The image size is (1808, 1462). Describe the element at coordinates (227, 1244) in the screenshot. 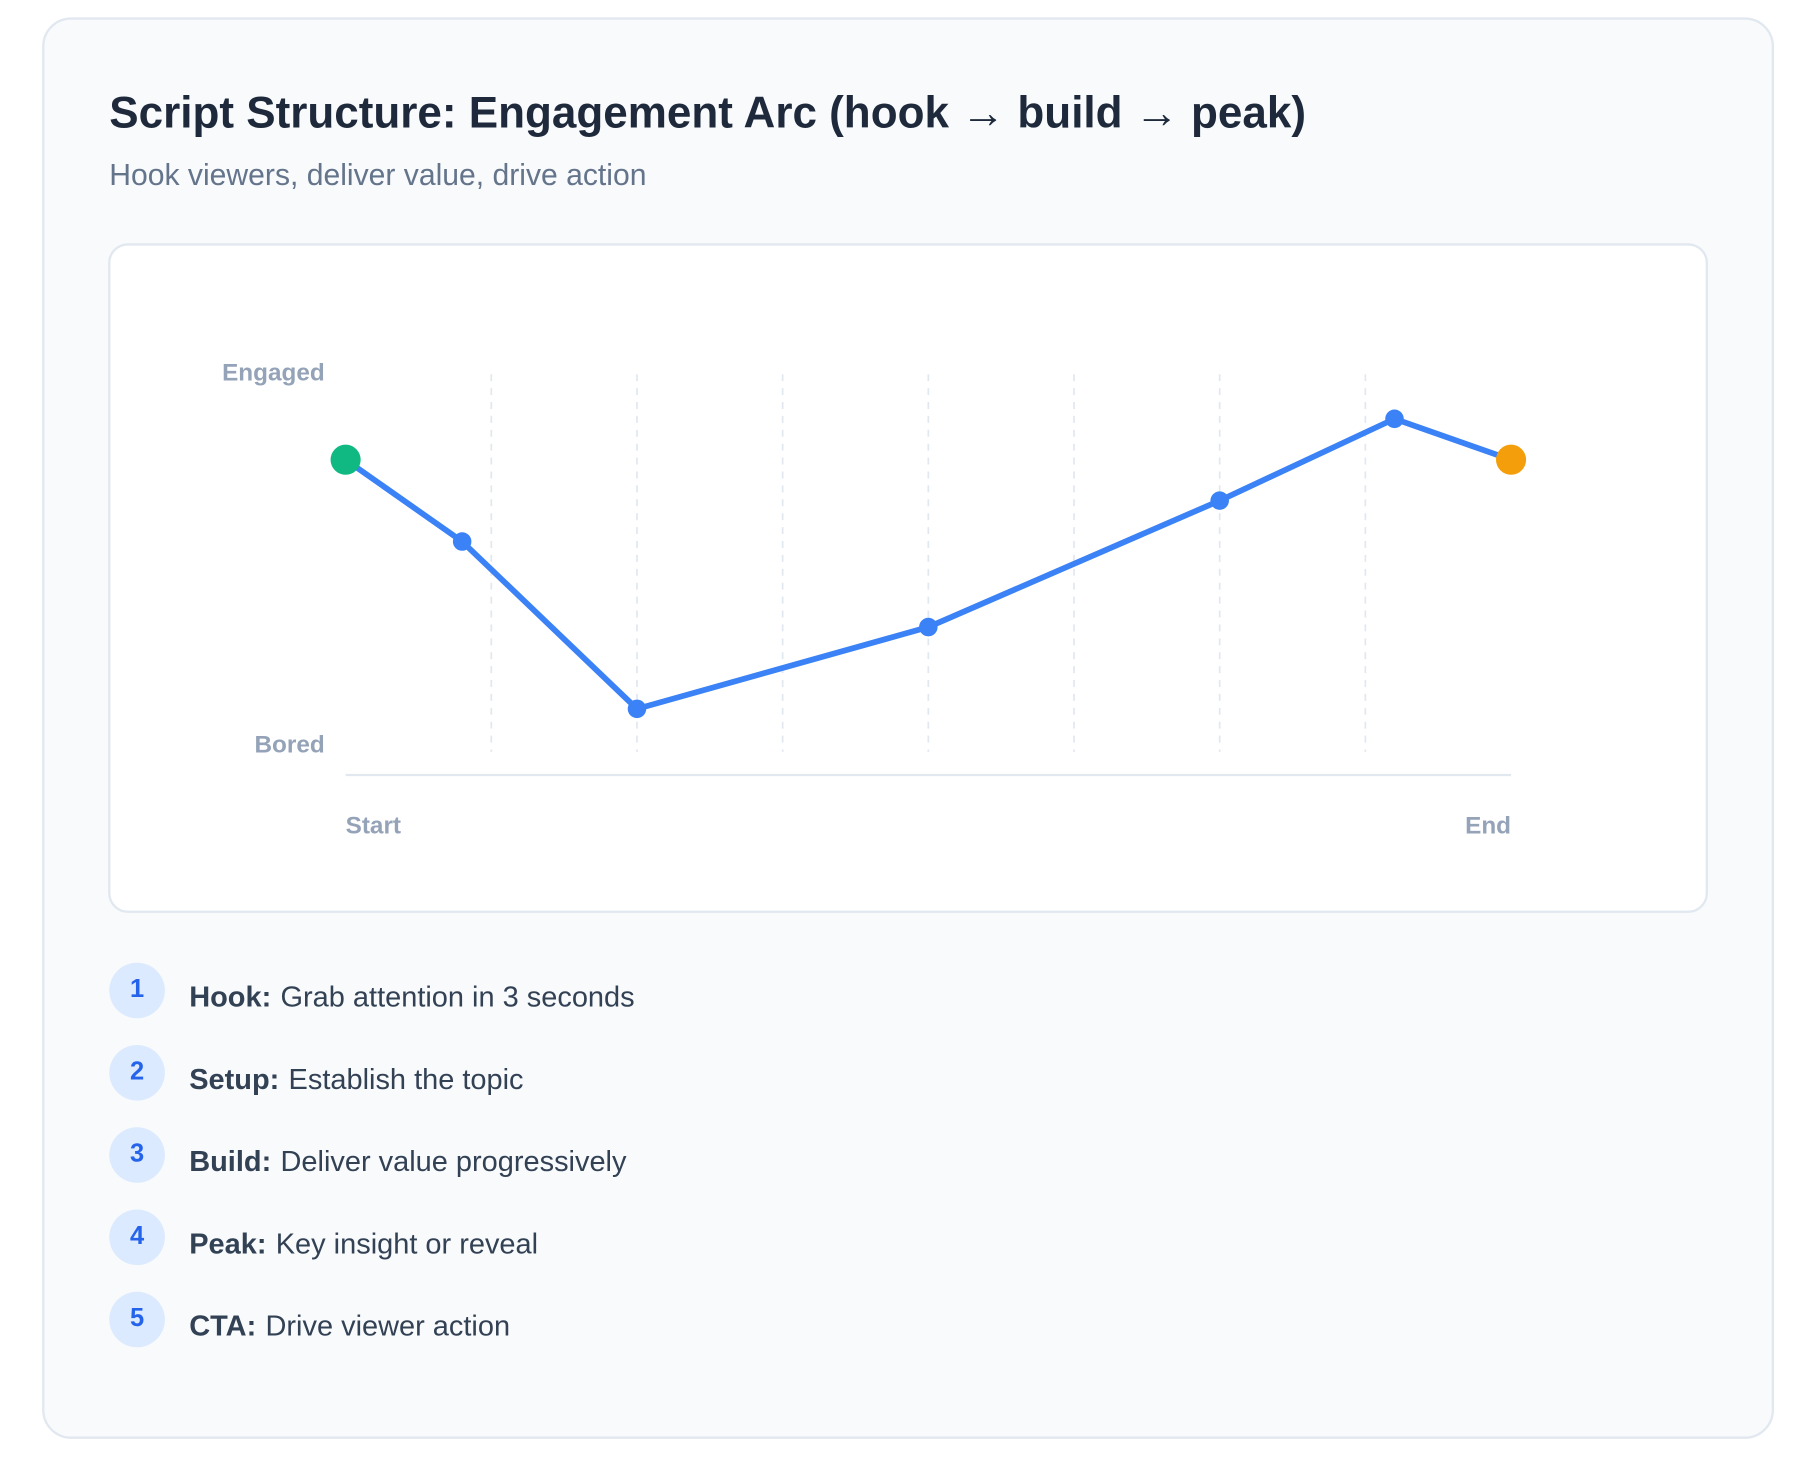

I see `step-label: Peak:` at that location.